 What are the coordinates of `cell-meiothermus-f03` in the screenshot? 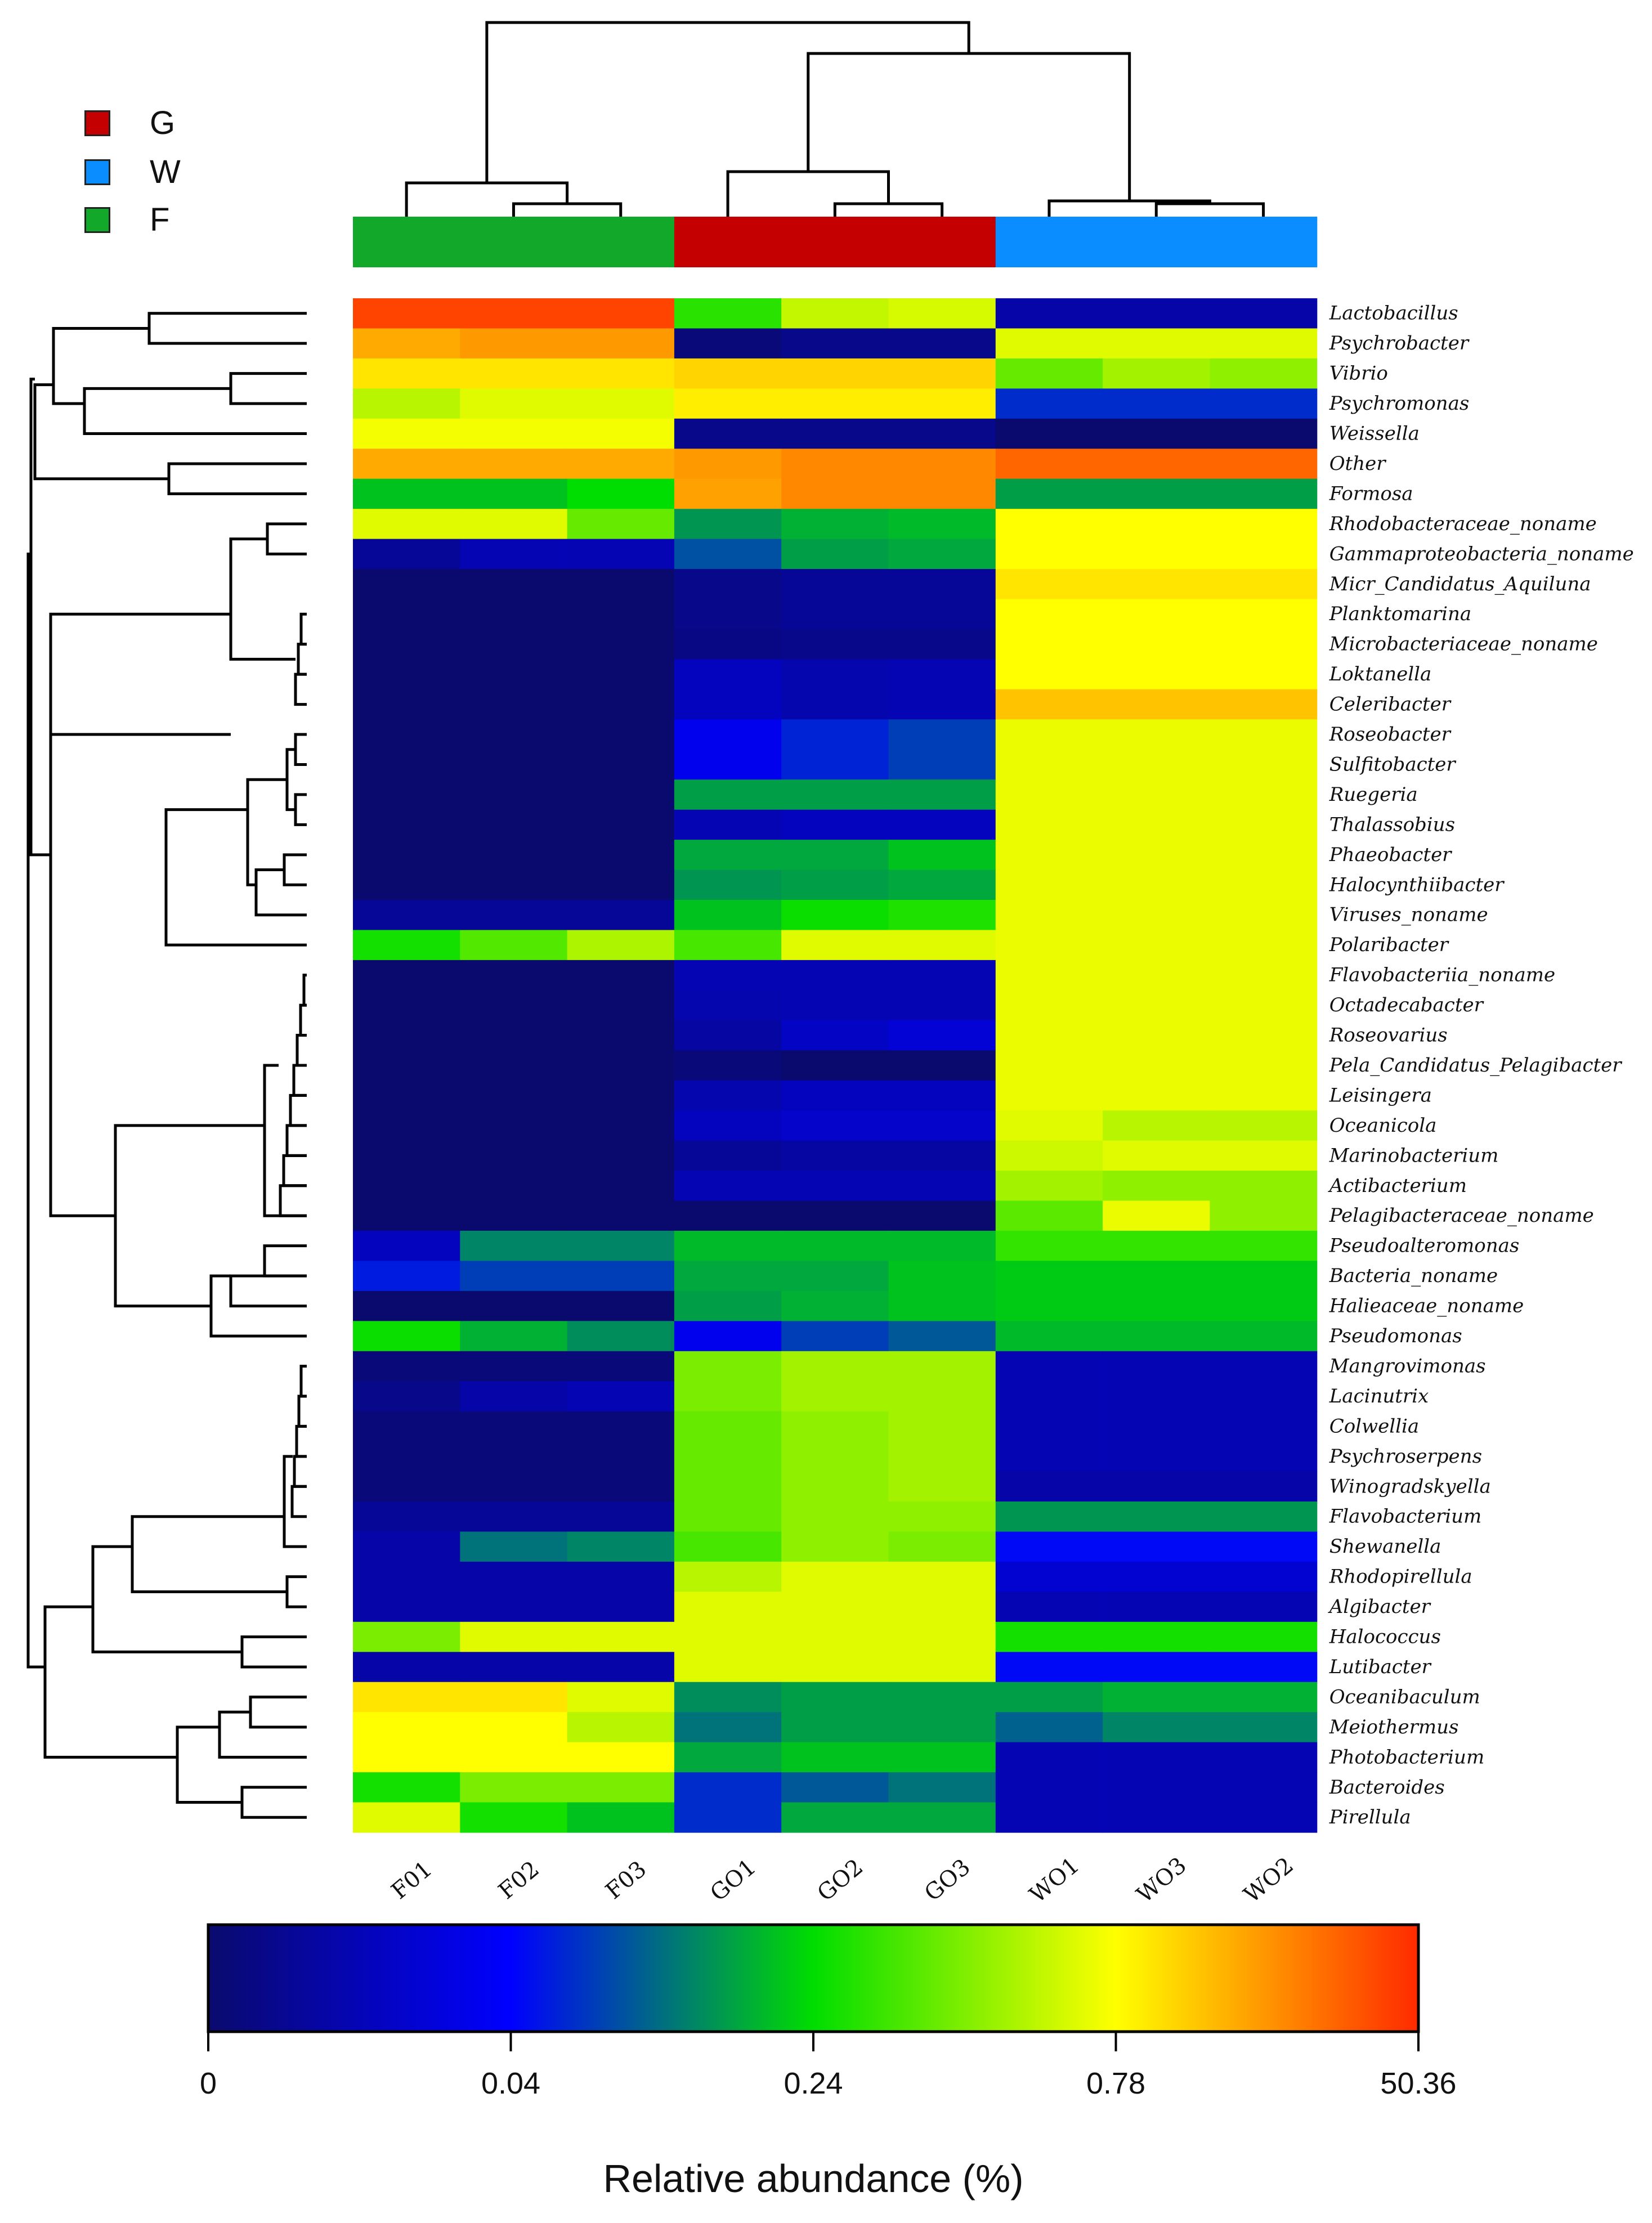 It's located at (621, 1727).